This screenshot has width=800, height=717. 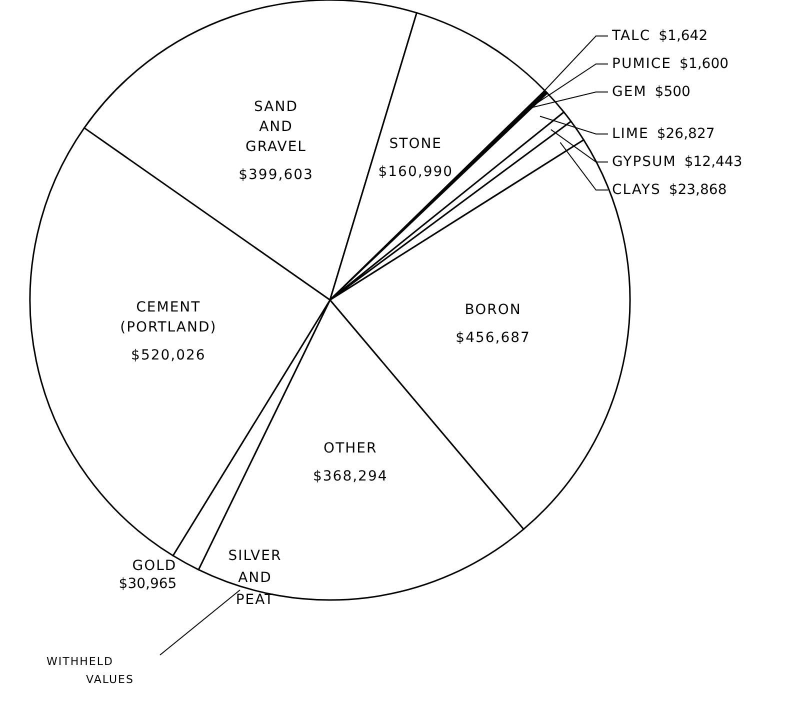 I want to click on slice-label: GOLD, so click(x=154, y=566).